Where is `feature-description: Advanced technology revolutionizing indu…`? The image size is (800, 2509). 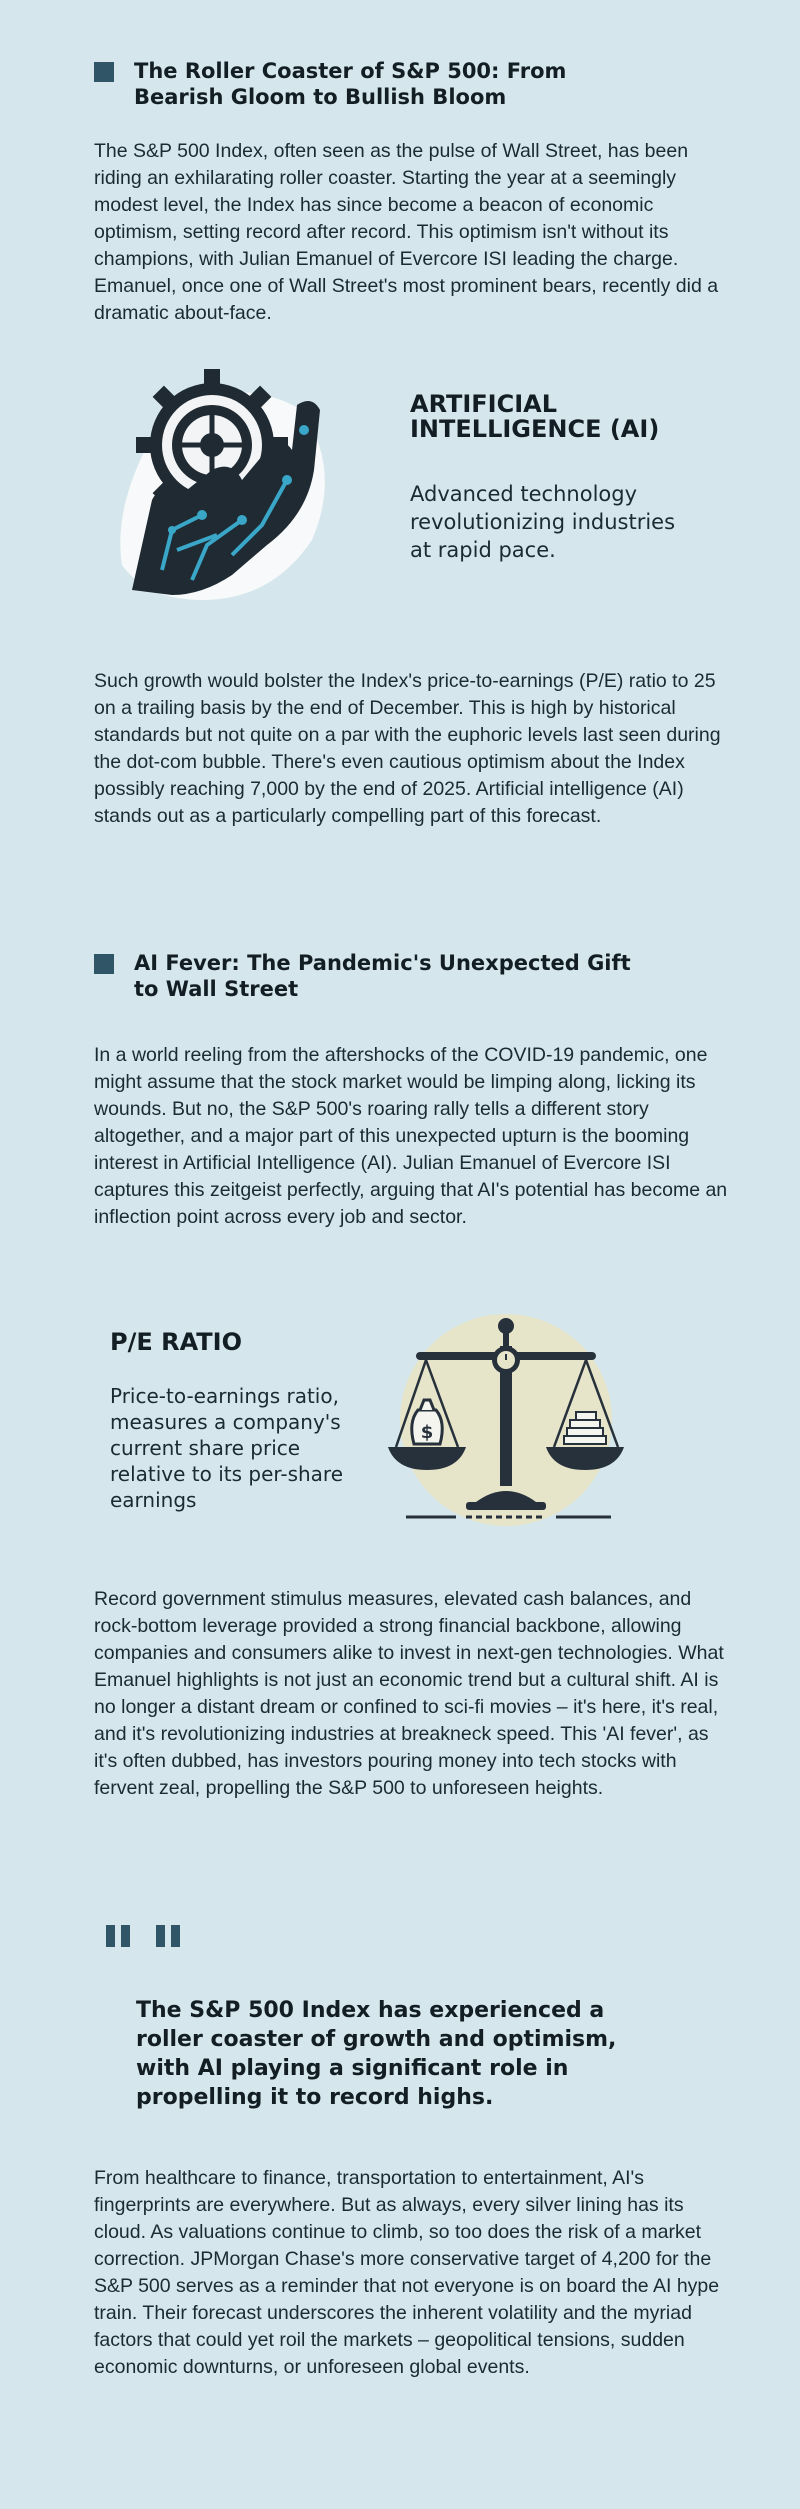
feature-description: Advanced technology revolutionizing indu… is located at coordinates (543, 522).